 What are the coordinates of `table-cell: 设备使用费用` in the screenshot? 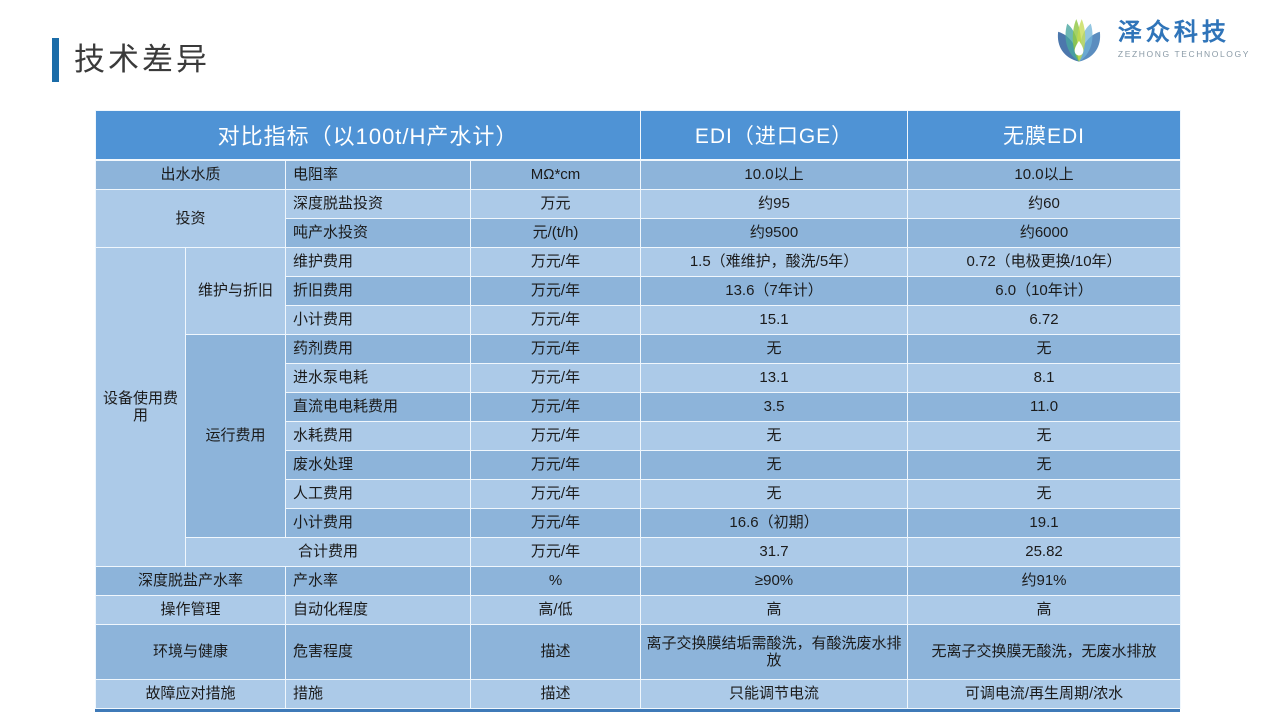 It's located at (140, 407).